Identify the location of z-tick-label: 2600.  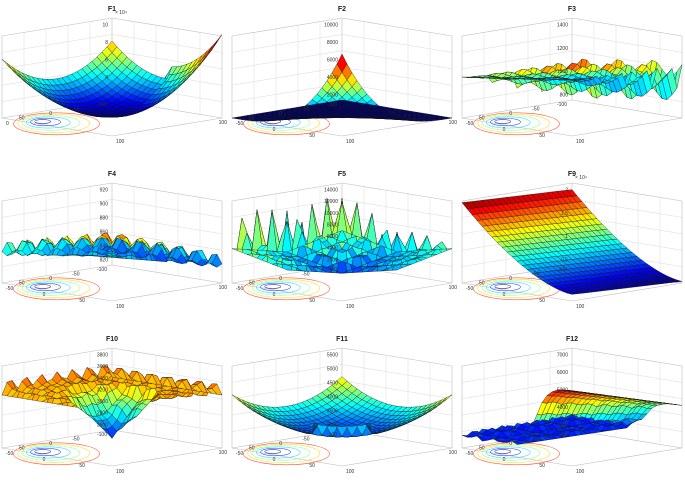
(102, 425).